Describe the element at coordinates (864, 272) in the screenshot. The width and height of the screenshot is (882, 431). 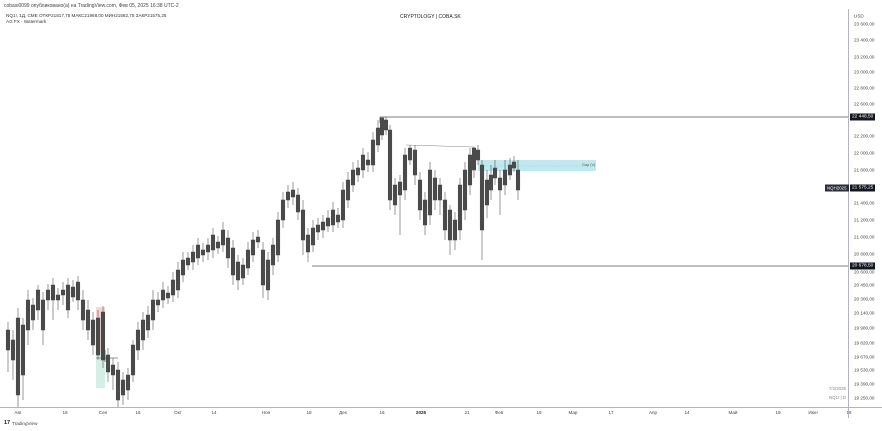
I see `price-tick: 20 600,00` at that location.